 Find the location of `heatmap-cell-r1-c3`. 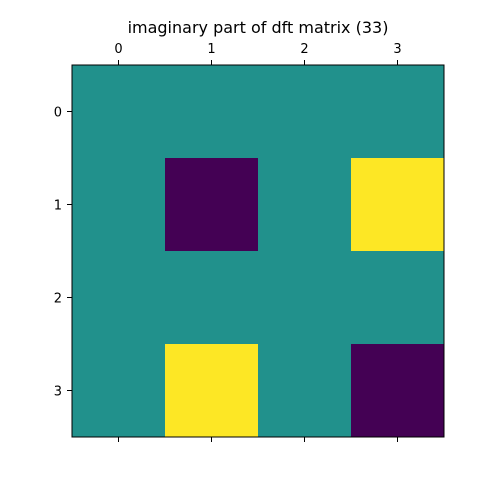

heatmap-cell-r1-c3 is located at coordinates (398, 205).